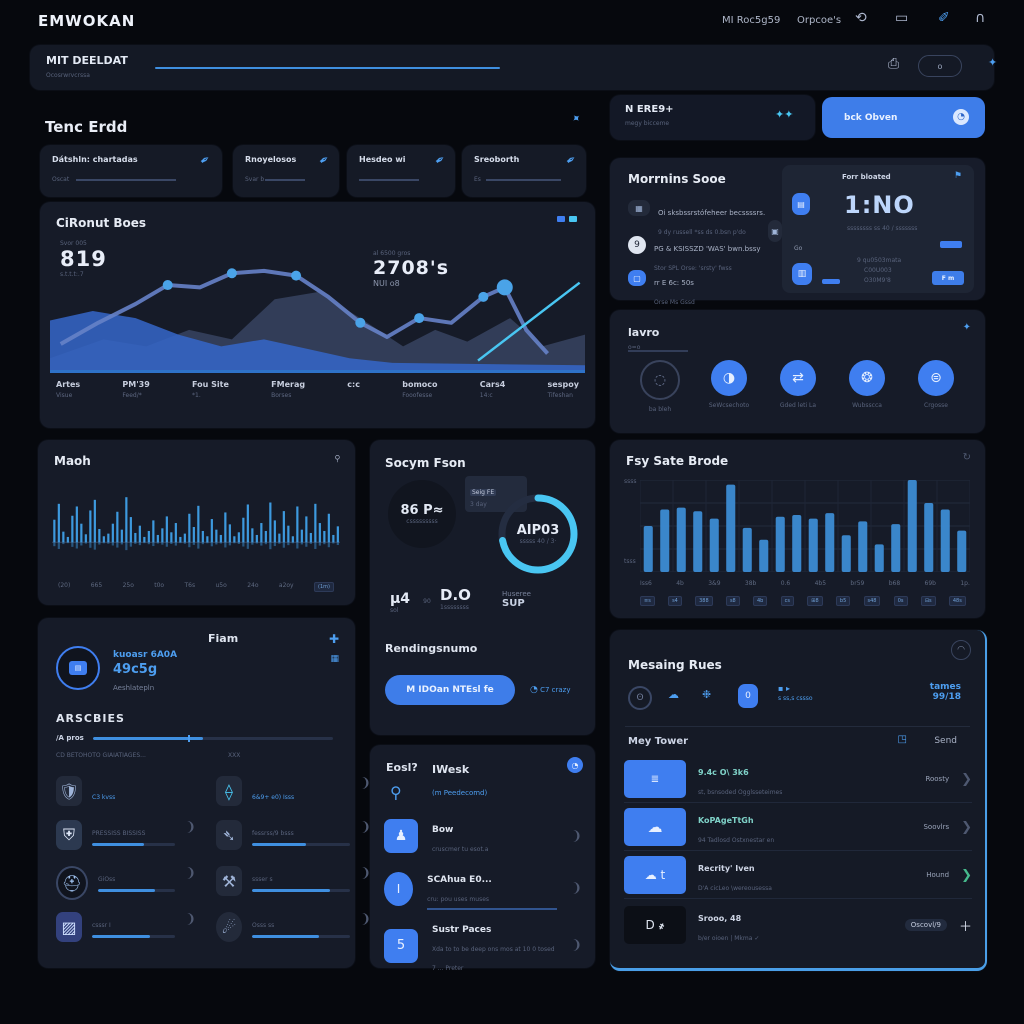  I want to click on flam-grid-item: ⛑ GiOss ❩, so click(126, 883).